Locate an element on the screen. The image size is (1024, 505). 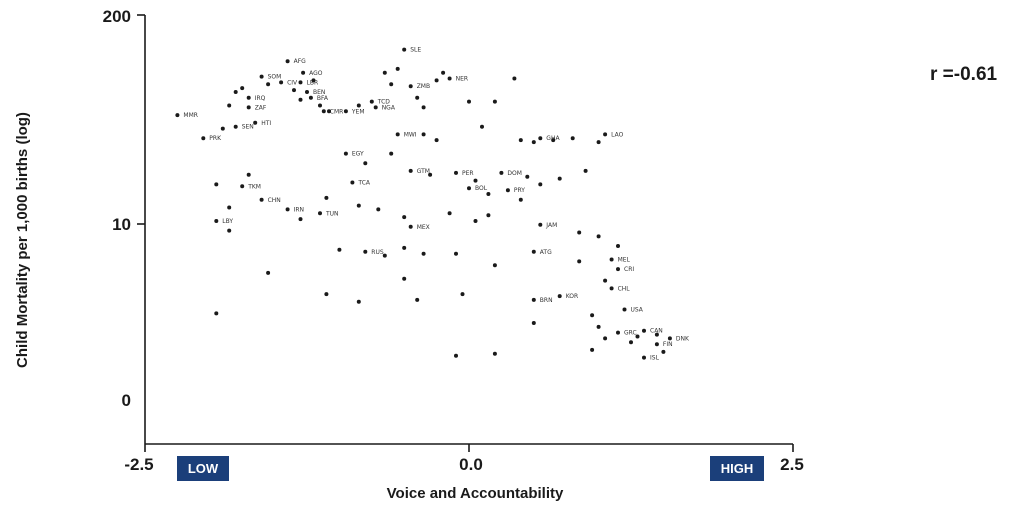
data-point-label: TUN is located at coordinates (332, 213).